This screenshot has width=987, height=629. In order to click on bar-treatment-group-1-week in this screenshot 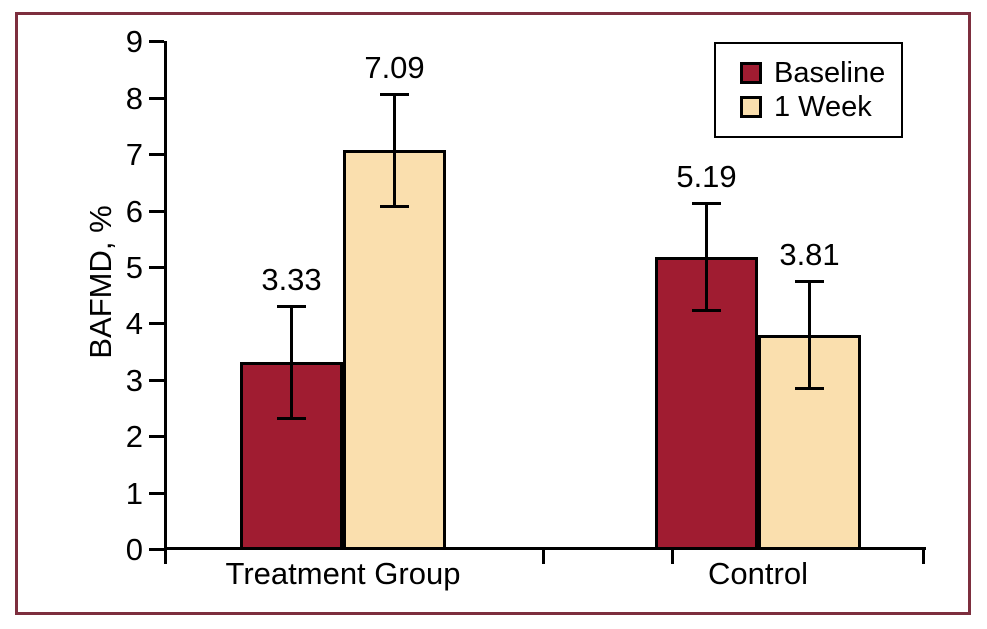, I will do `click(394, 350)`.